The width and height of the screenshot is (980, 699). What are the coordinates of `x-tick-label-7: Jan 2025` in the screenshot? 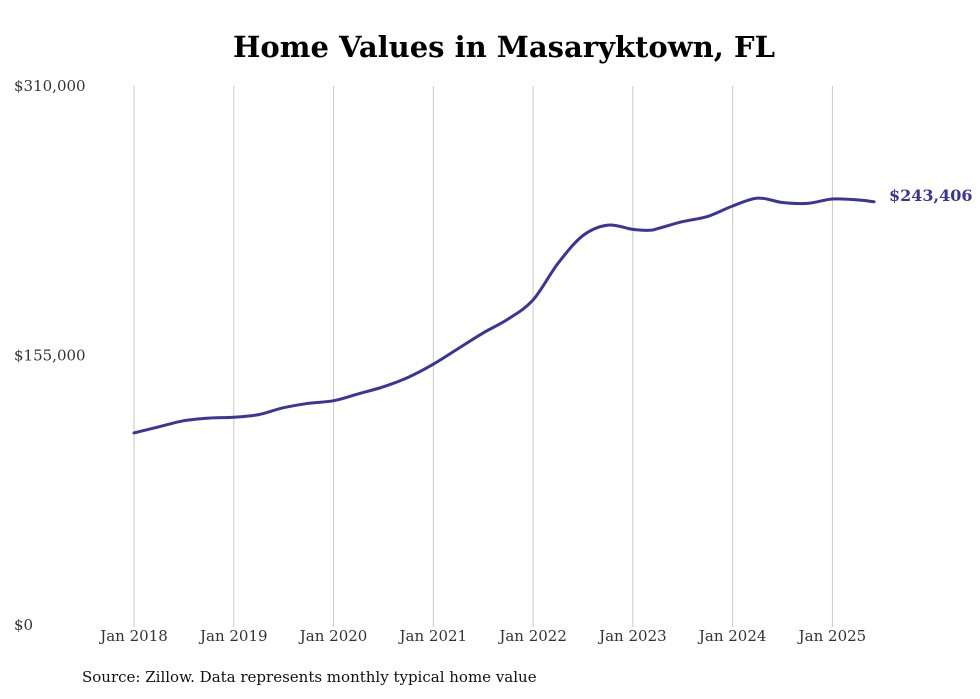 It's located at (832, 636).